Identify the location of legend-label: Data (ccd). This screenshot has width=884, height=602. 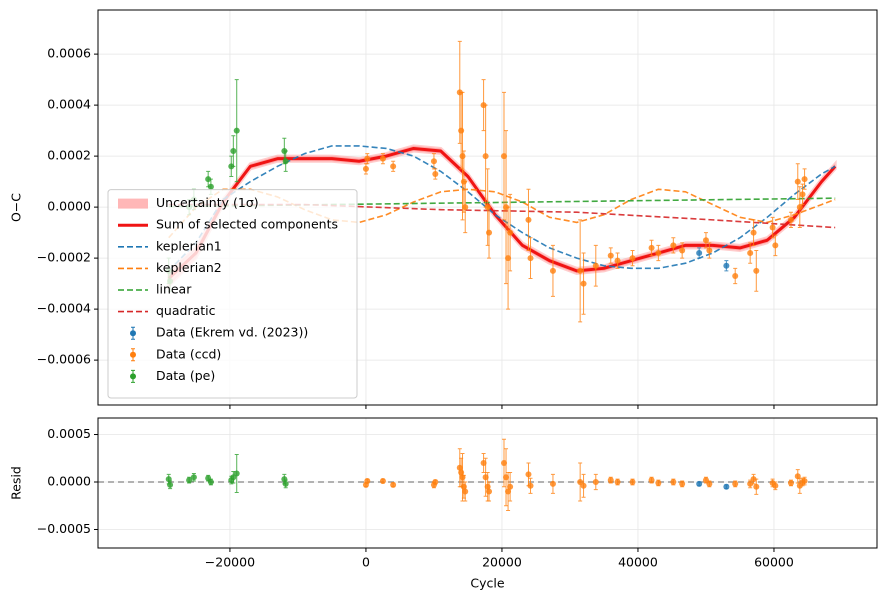
(188, 353).